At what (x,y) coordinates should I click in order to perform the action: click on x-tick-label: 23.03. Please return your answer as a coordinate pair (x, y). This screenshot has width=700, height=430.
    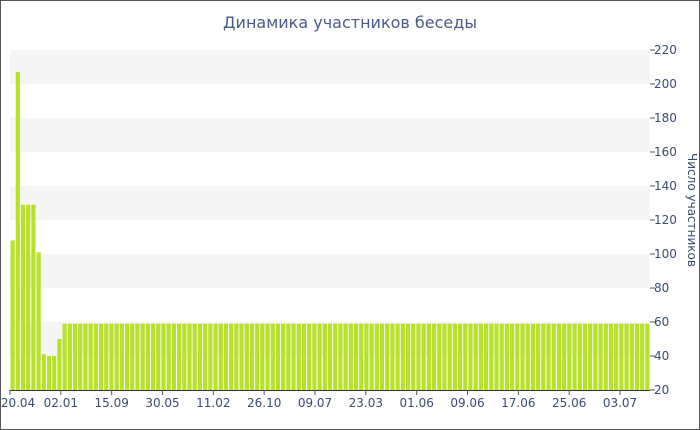
    Looking at the image, I should click on (366, 403).